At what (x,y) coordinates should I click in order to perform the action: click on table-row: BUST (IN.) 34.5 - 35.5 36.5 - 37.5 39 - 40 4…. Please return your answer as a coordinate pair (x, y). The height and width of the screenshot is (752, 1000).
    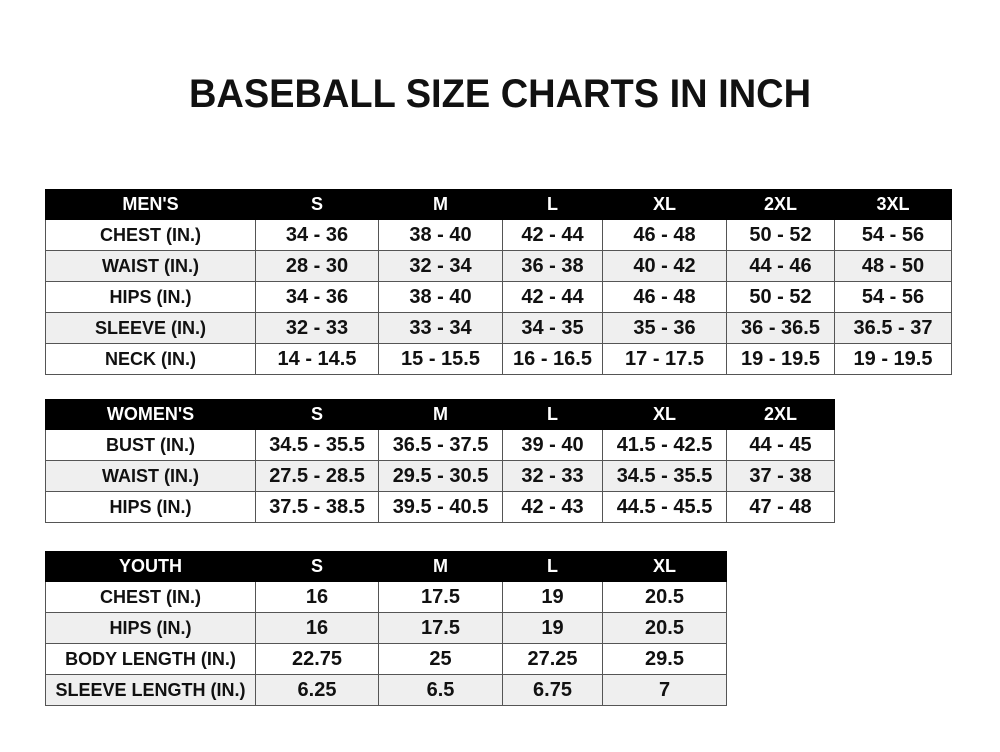
    Looking at the image, I should click on (440, 445).